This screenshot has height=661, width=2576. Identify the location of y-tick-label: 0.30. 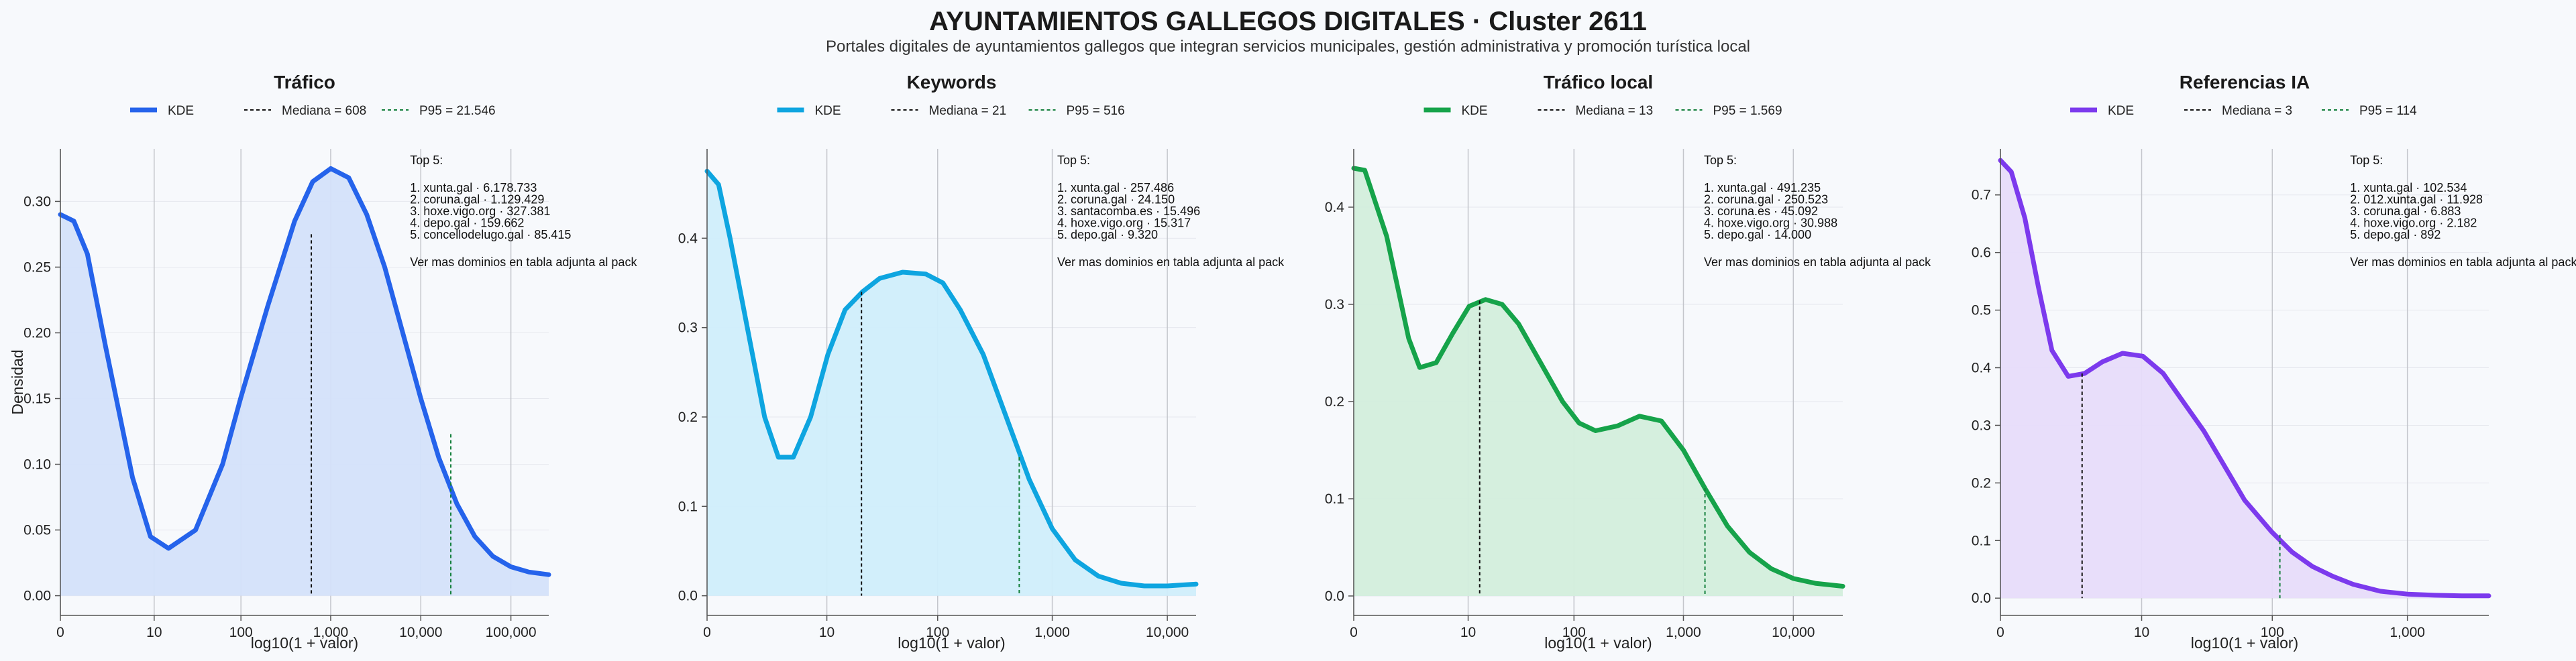
(37, 201).